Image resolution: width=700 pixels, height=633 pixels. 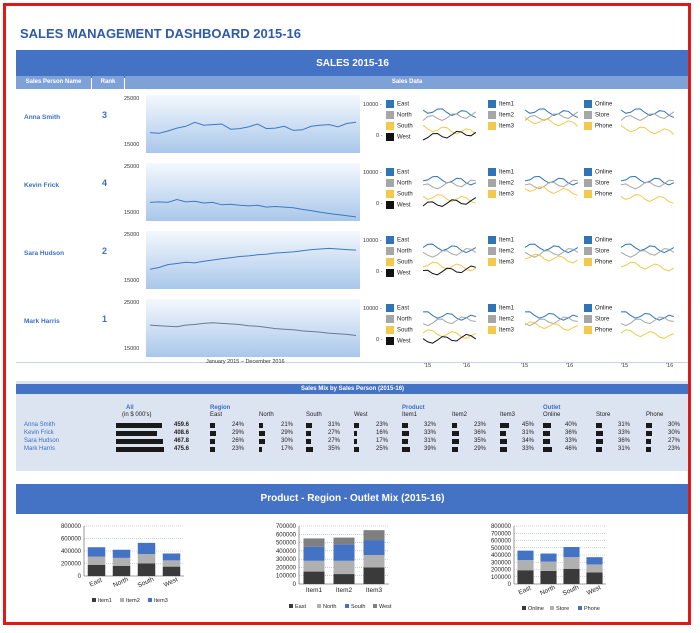 I want to click on mix-person-name: Sara Hudson, so click(x=42, y=441).